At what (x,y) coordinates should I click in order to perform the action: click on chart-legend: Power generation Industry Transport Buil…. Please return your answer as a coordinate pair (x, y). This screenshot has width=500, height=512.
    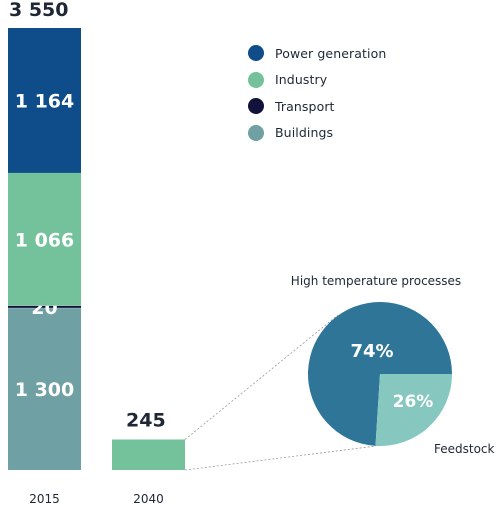
    Looking at the image, I should click on (317, 93).